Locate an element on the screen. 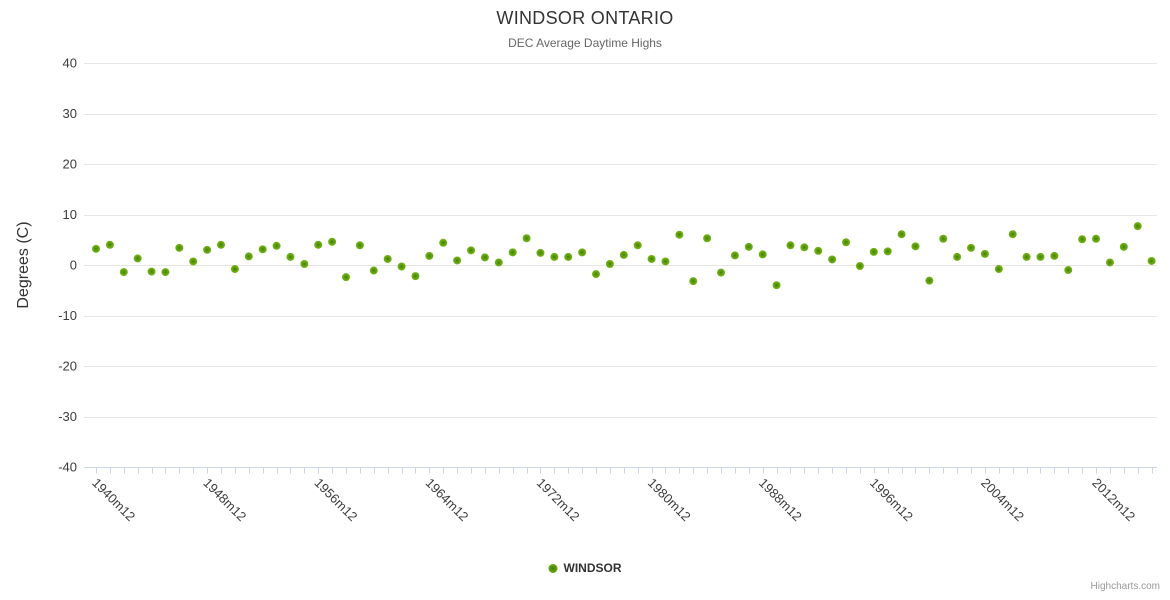 This screenshot has width=1170, height=600. series-marker-icon is located at coordinates (553, 568).